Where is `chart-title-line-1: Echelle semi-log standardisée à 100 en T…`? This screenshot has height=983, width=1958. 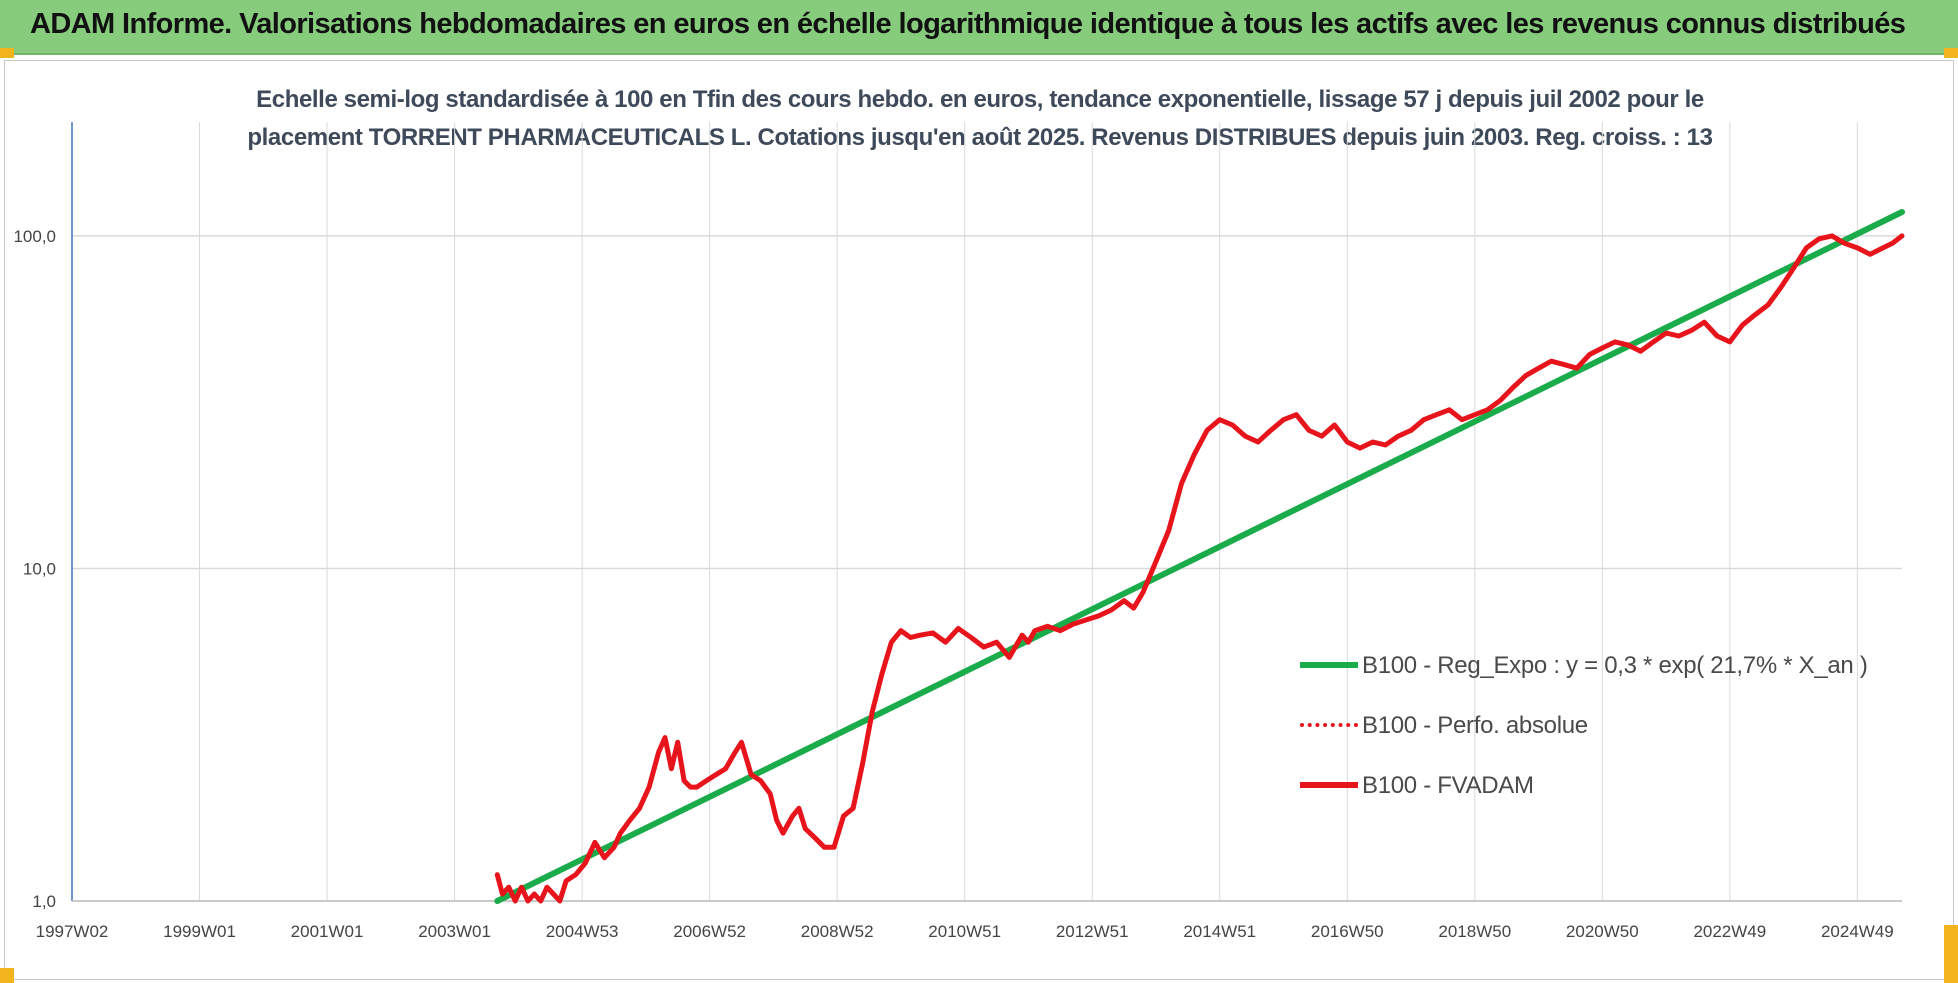 chart-title-line-1: Echelle semi-log standardisée à 100 en T… is located at coordinates (980, 99).